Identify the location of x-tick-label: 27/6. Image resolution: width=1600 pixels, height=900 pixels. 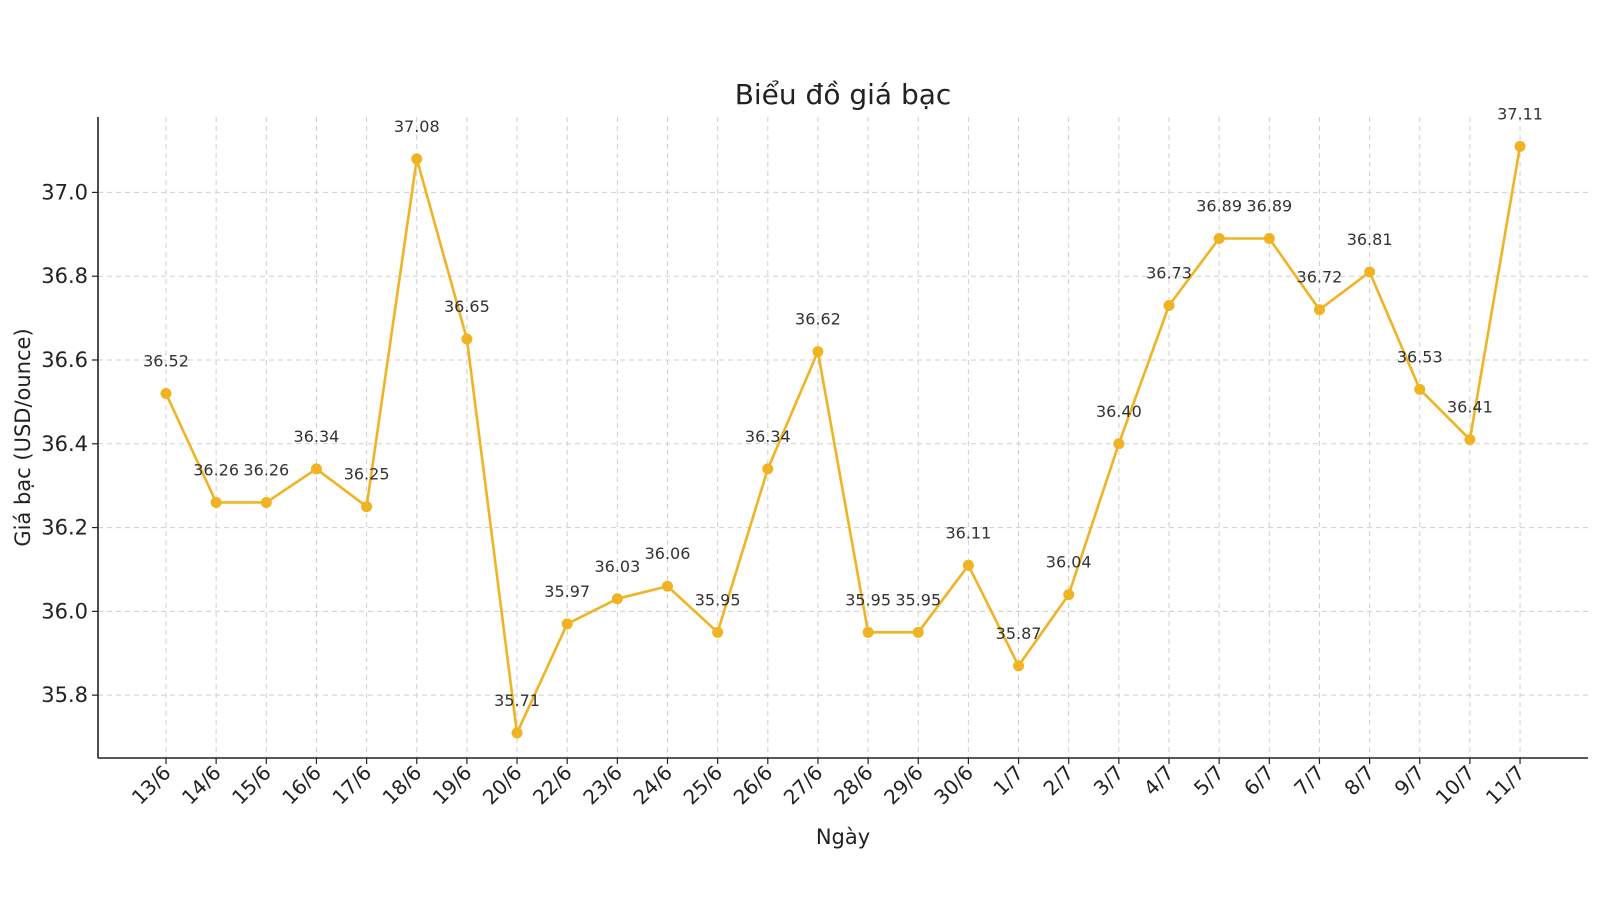
(803, 785).